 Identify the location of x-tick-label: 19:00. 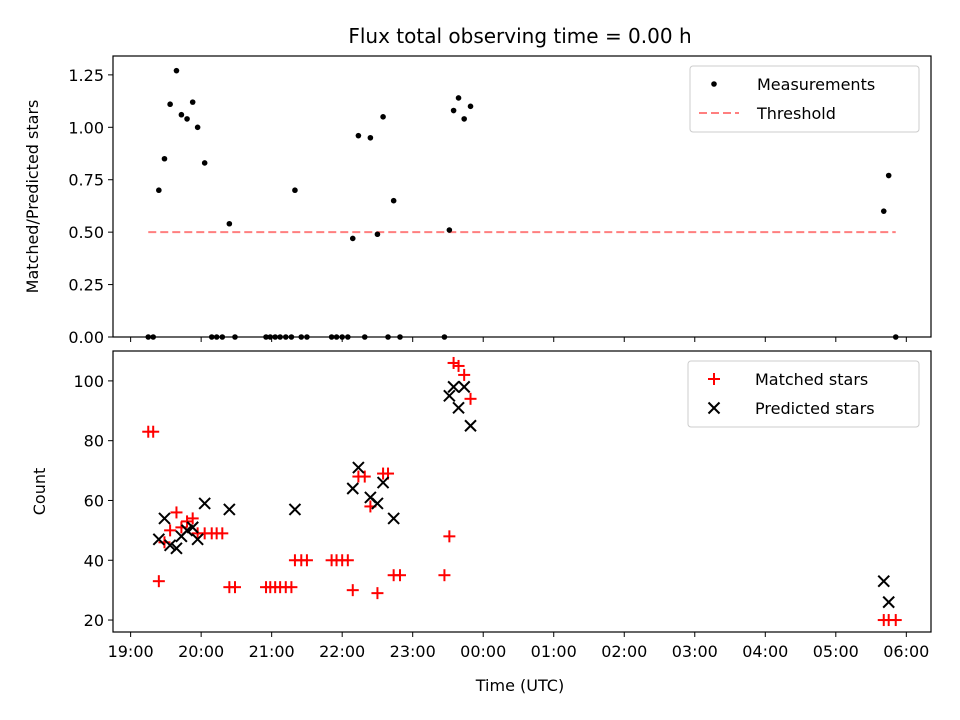
(131, 651).